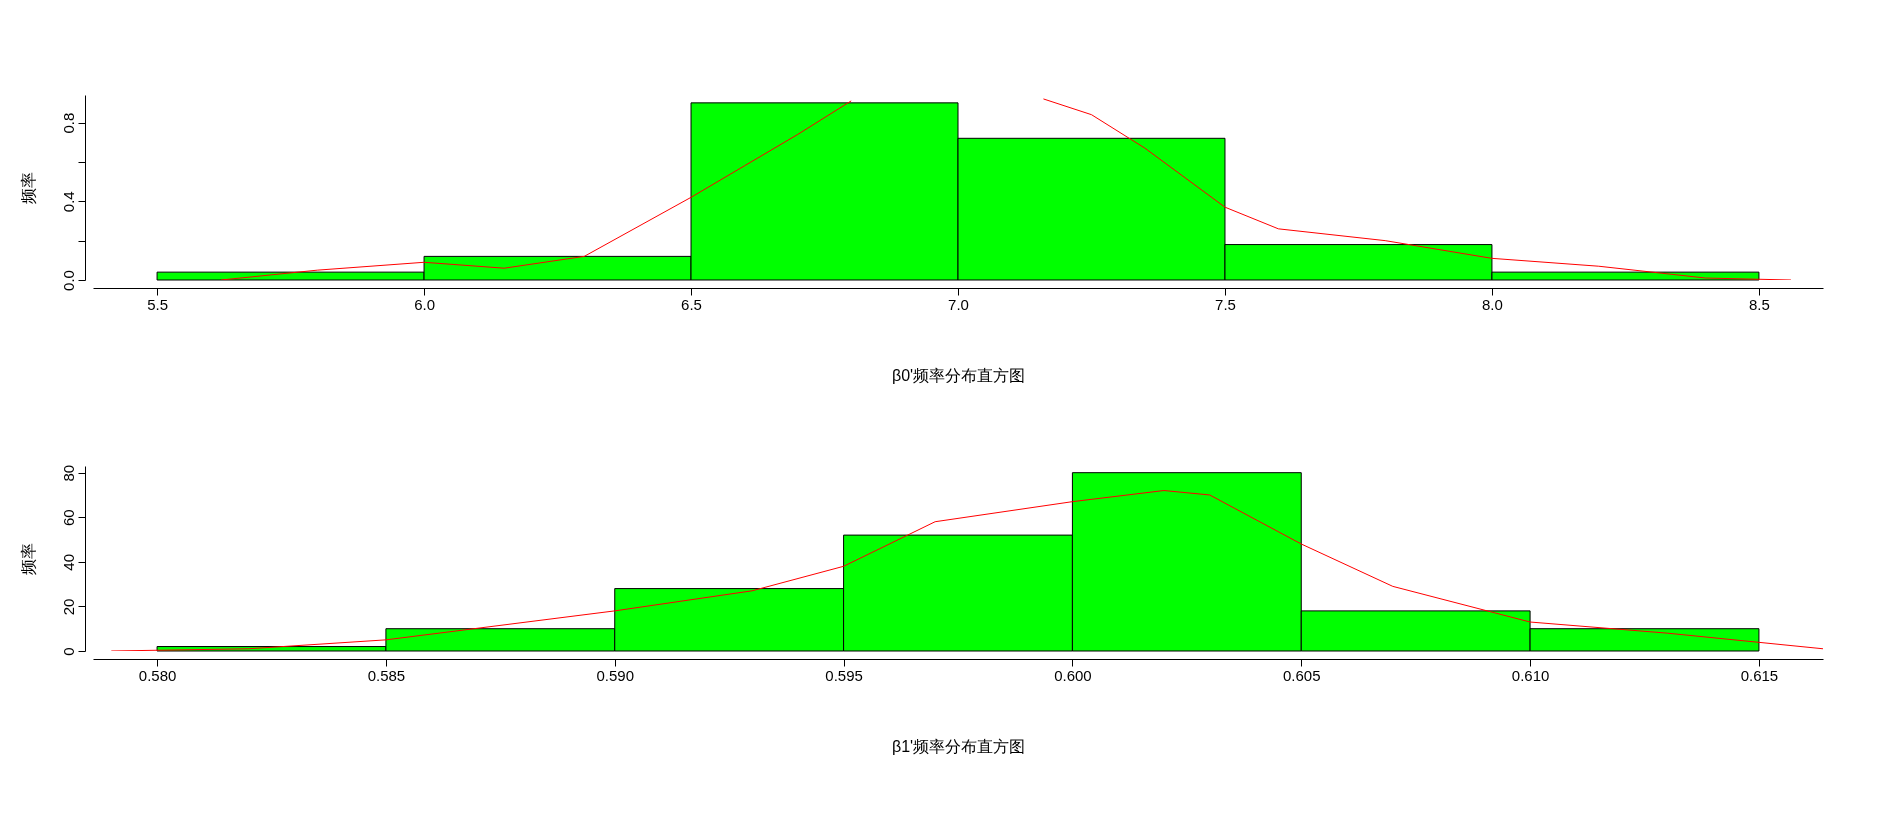  I want to click on y-tick-label: 0.0, so click(68, 280).